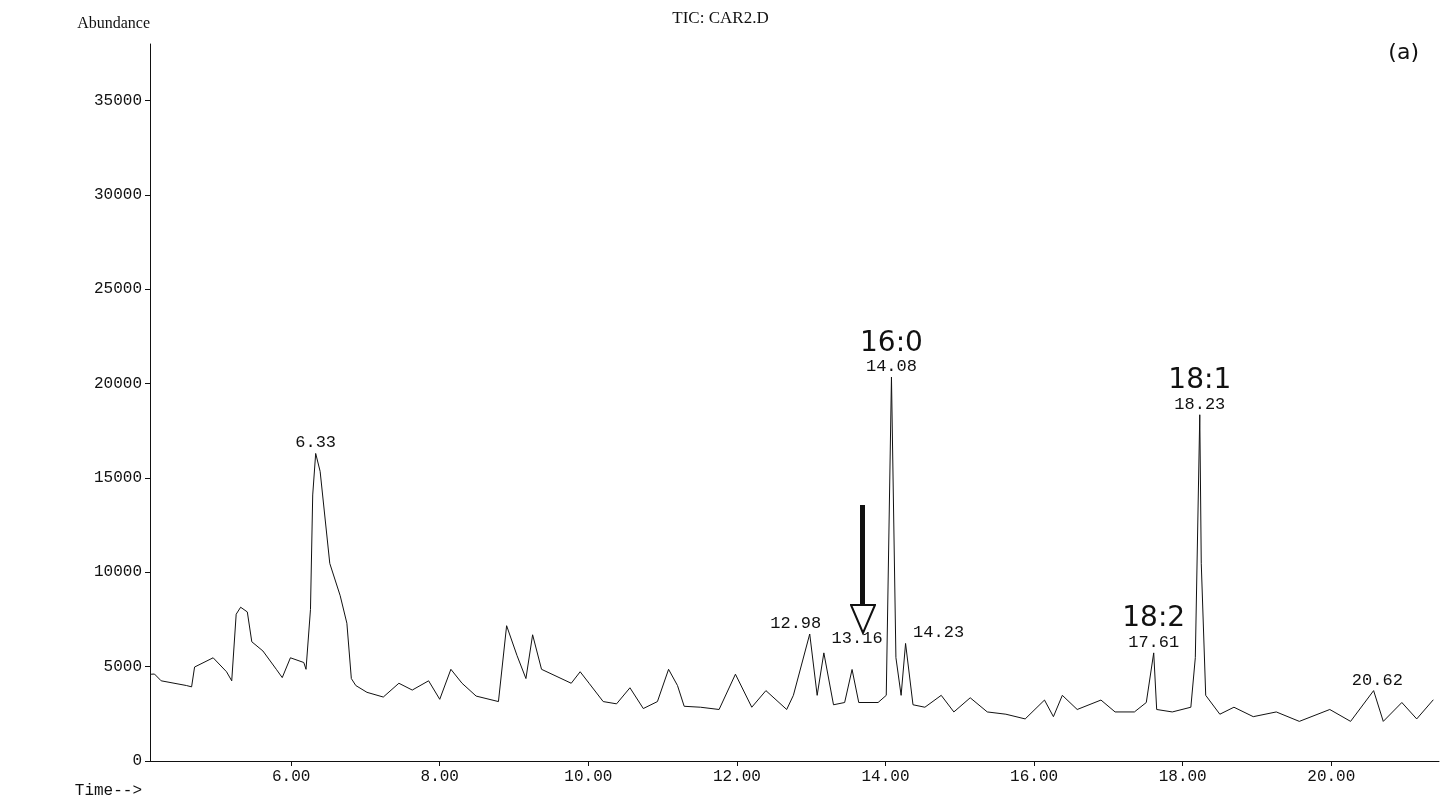 This screenshot has width=1441, height=803. What do you see at coordinates (117, 289) in the screenshot?
I see `y-tick-label: 25000` at bounding box center [117, 289].